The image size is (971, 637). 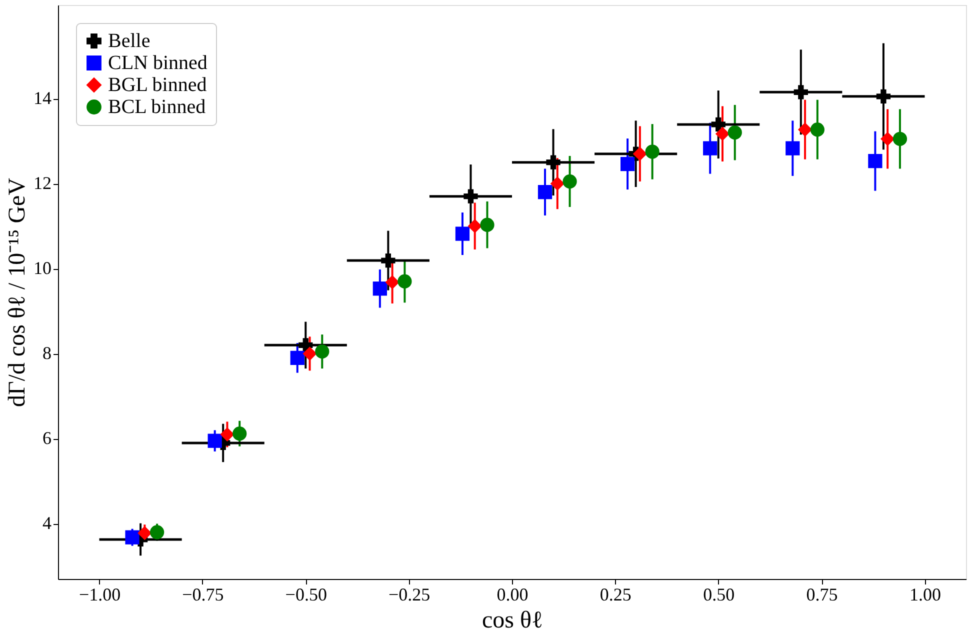 I want to click on y-tick-label: 14, so click(x=43, y=98).